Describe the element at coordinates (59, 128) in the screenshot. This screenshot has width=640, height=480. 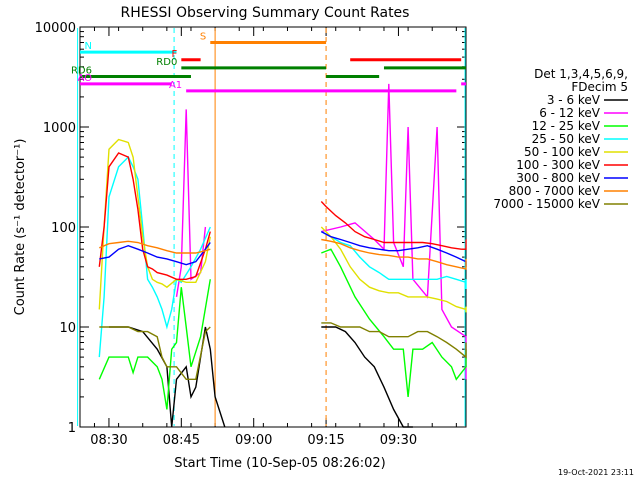
I see `y-tick-label: 1000` at that location.